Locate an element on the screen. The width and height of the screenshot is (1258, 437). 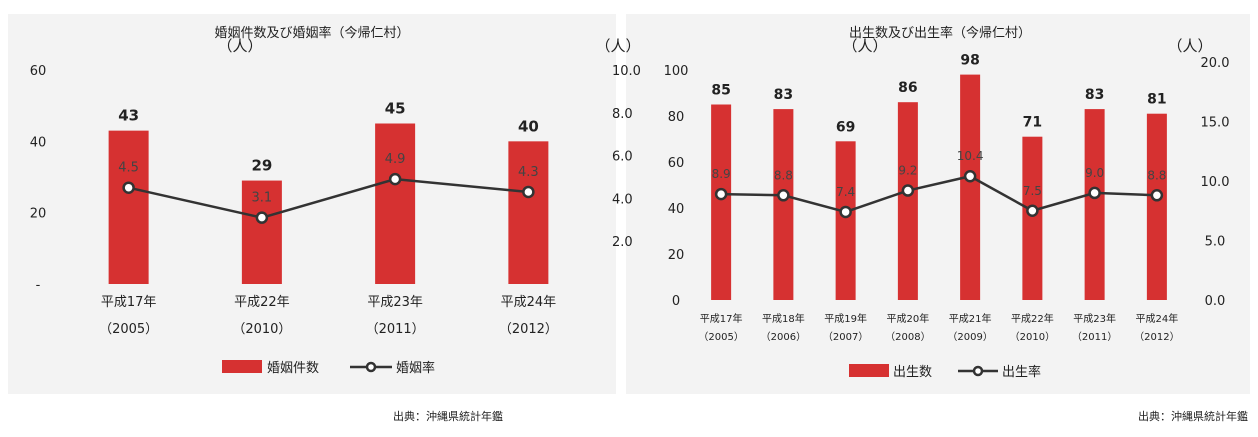
birth-legend: 出生数 出生率 is located at coordinates (945, 372).